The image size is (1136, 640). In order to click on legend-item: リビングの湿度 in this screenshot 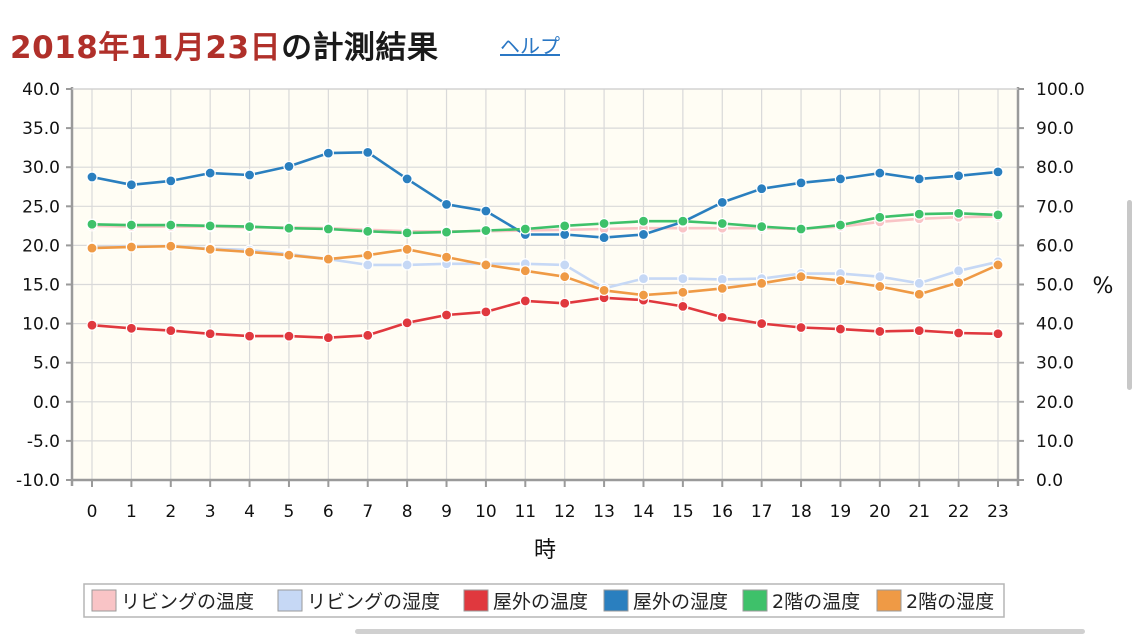, I will do `click(358, 601)`.